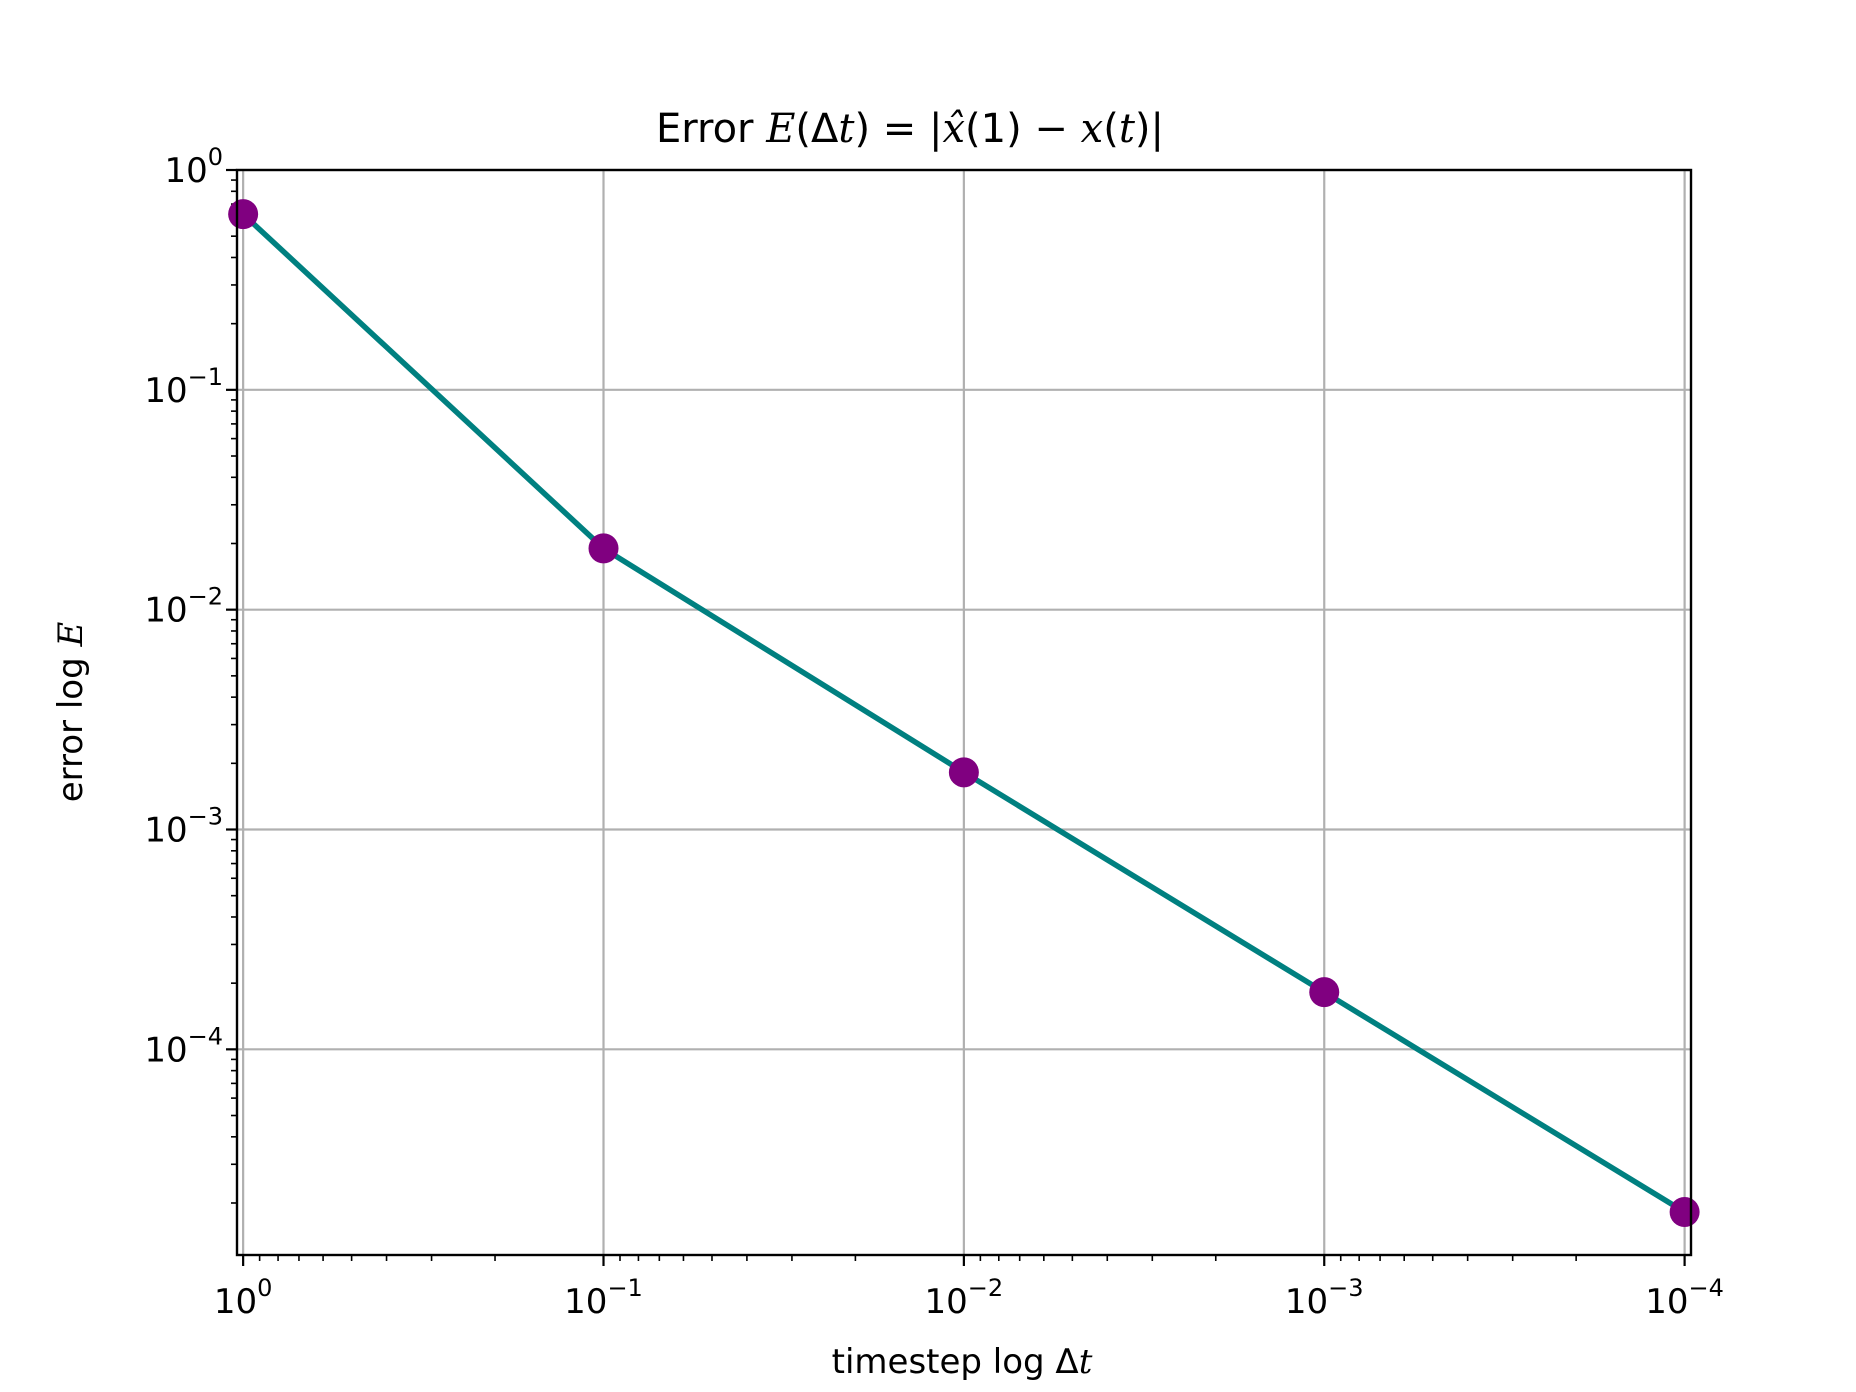  I want to click on x-tick-label: 10⁻³, so click(1324, 1298).